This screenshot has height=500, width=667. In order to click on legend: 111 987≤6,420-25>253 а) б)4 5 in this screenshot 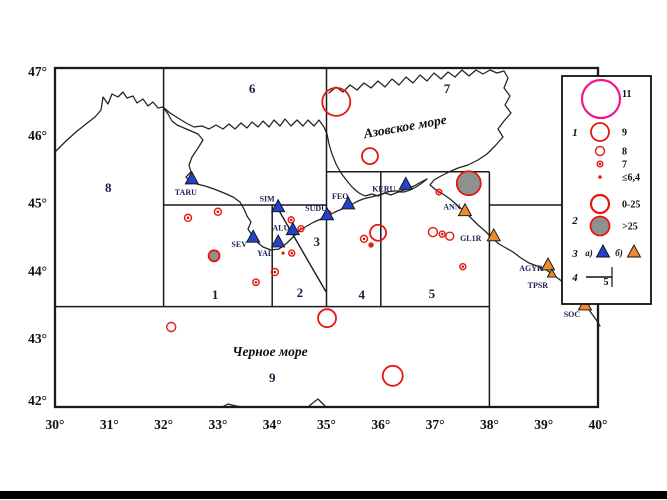, I will do `click(606, 190)`.